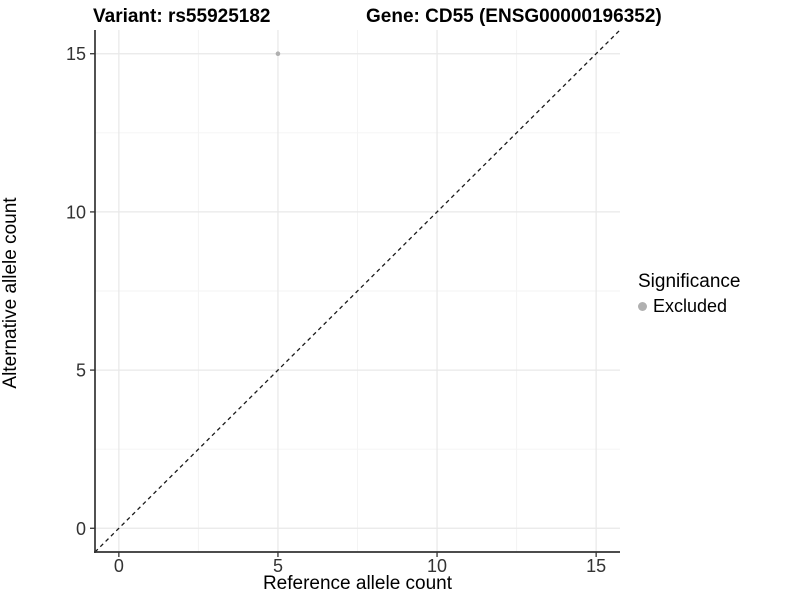 This screenshot has width=800, height=600. Describe the element at coordinates (182, 16) in the screenshot. I see `plot-title-variant: Variant: rs55925182` at that location.